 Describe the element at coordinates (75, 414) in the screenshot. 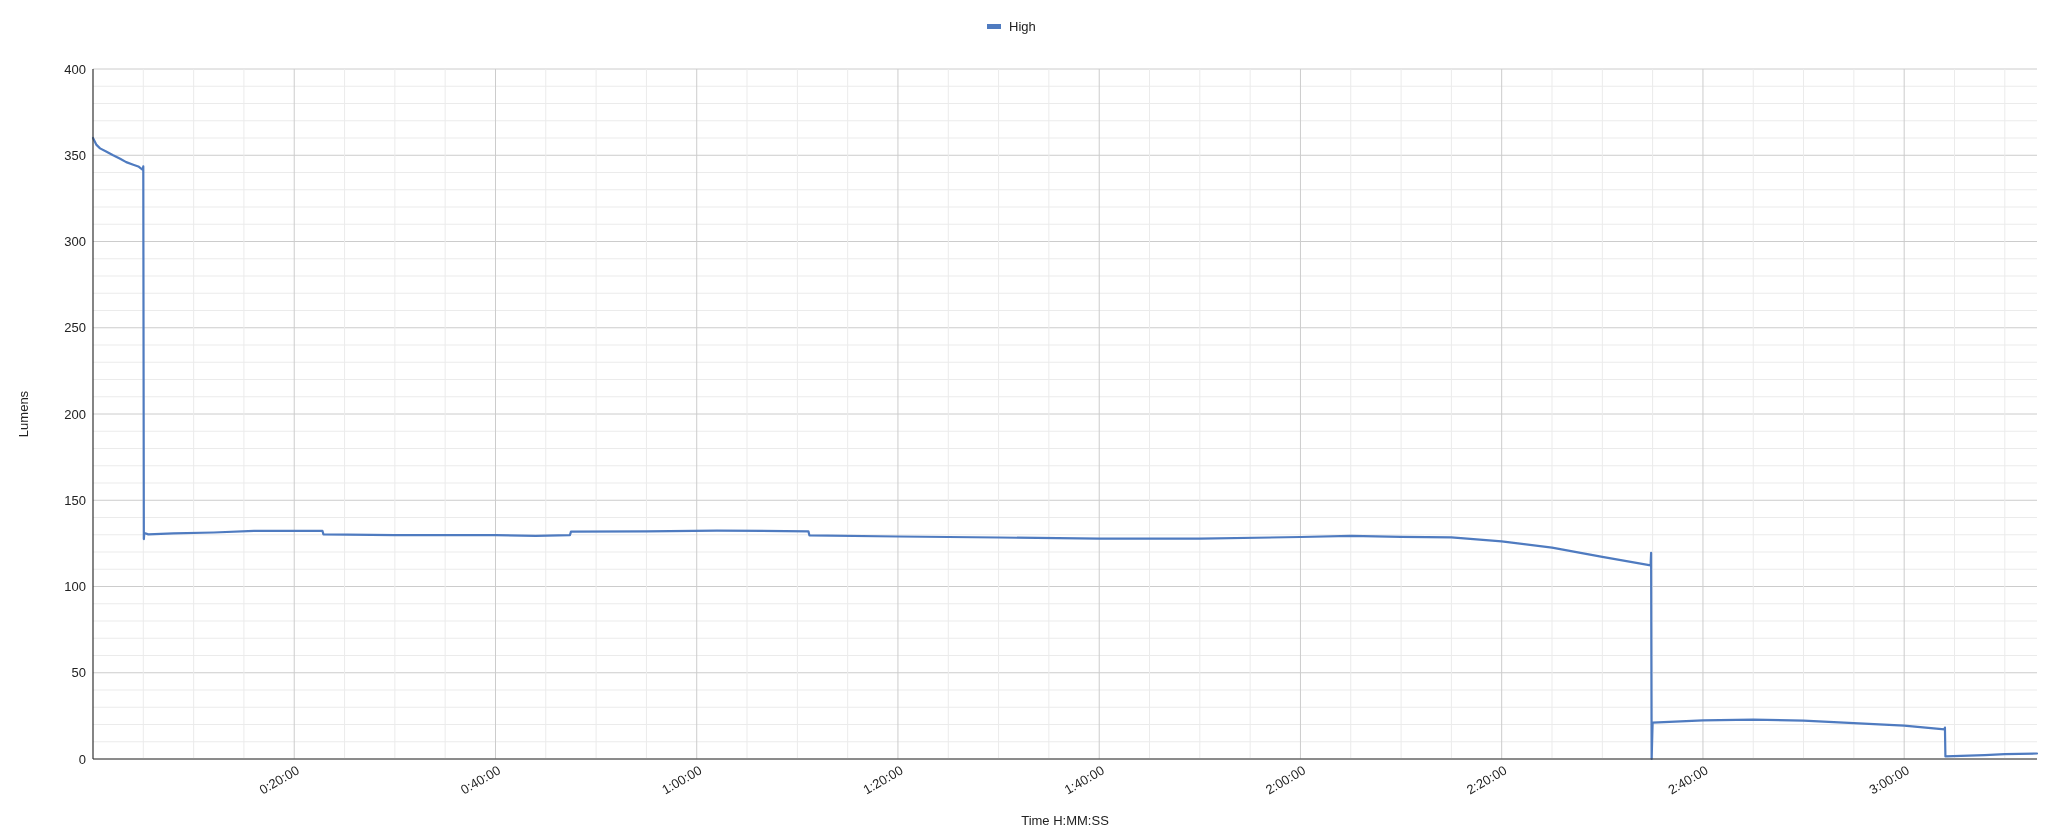

I see `y-tick-label: 200` at that location.